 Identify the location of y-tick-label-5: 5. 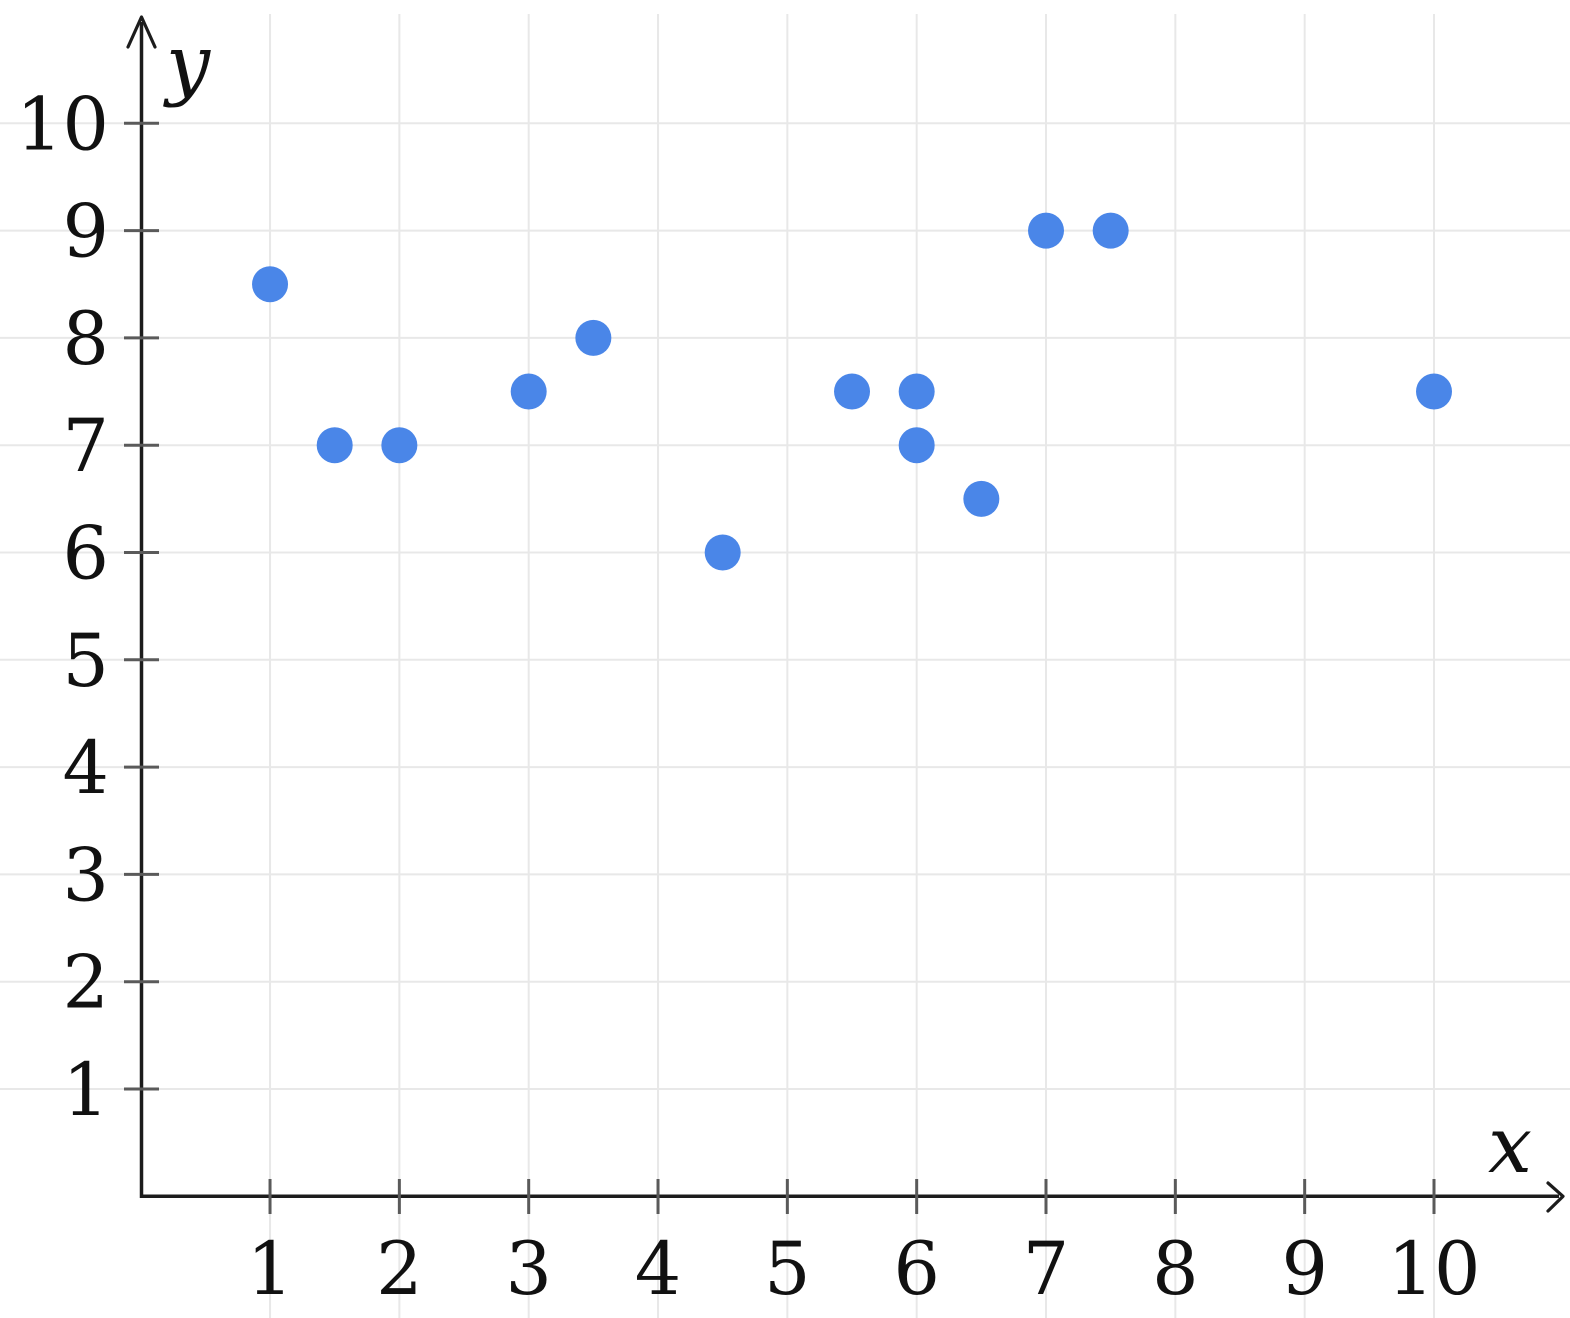
(86, 661).